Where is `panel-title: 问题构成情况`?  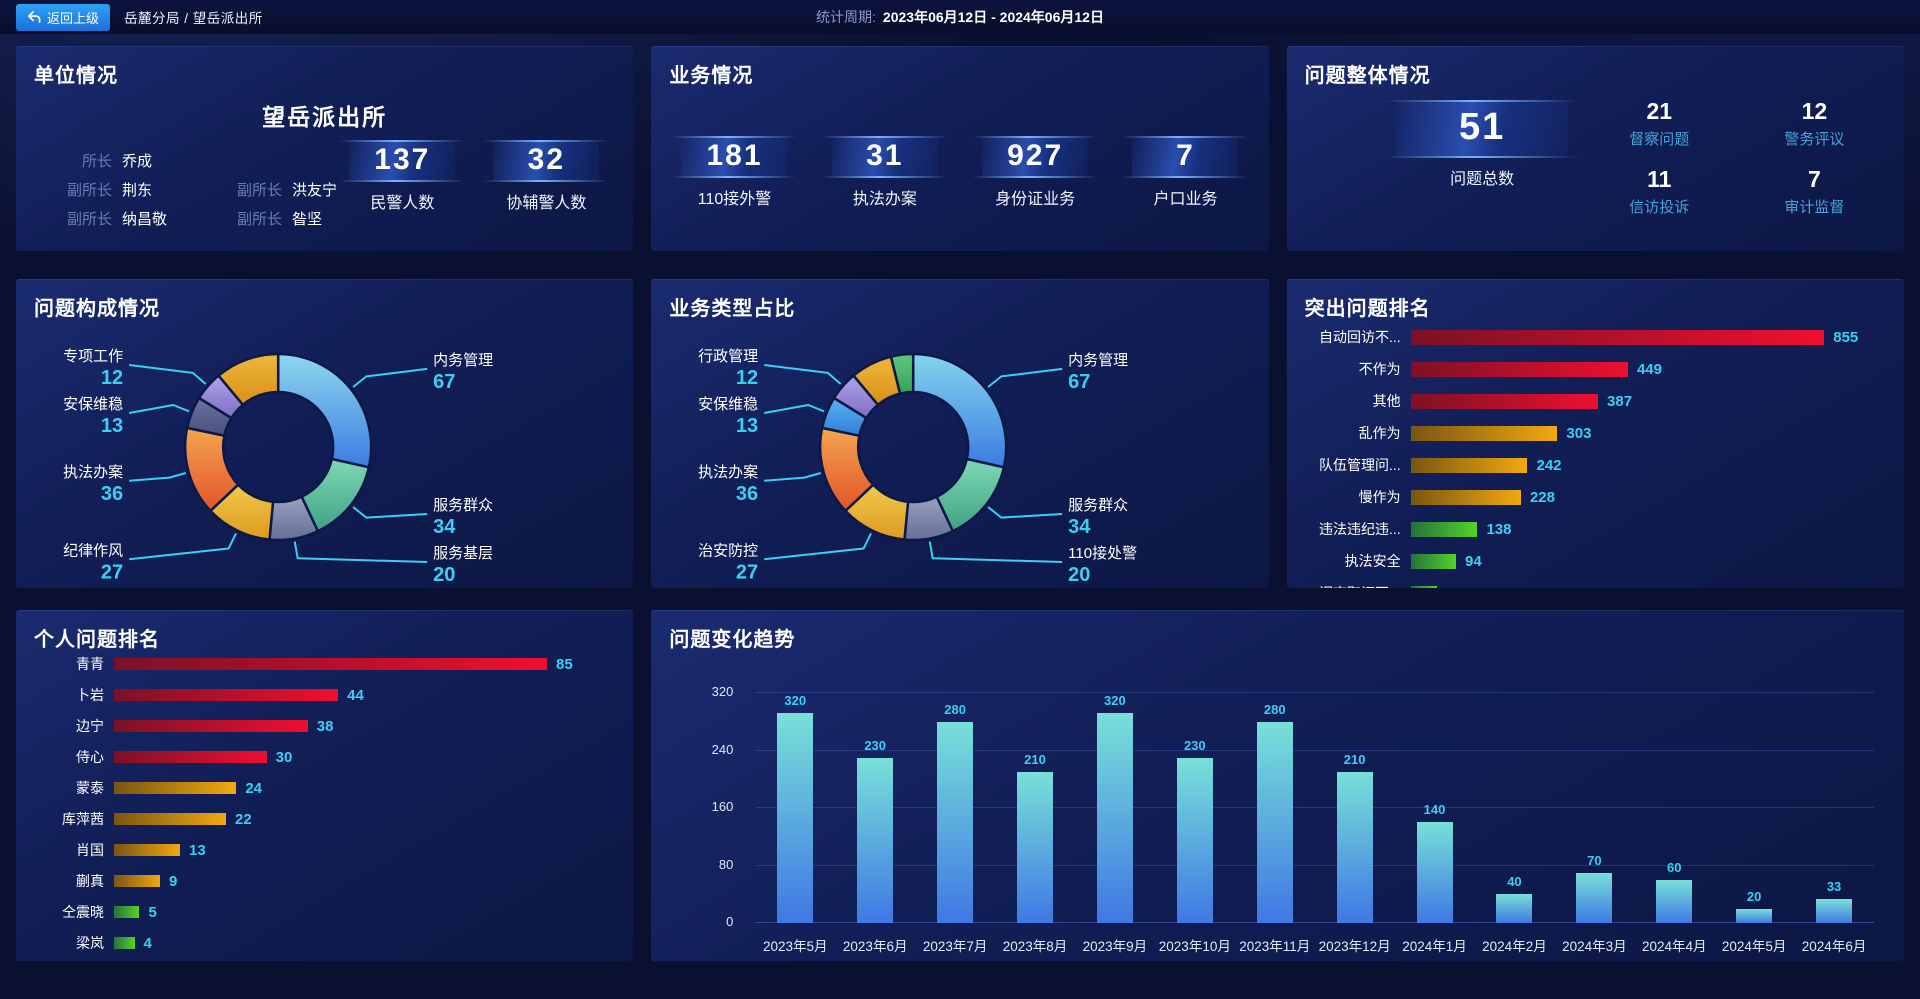
panel-title: 问题构成情况 is located at coordinates (97, 309).